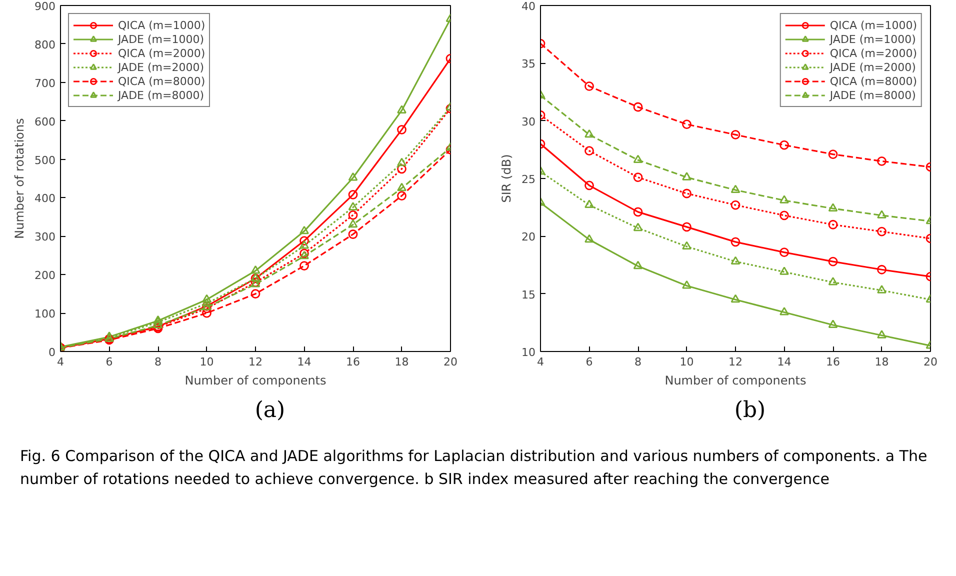 This screenshot has width=956, height=576. What do you see at coordinates (45, 121) in the screenshot?
I see `y-tick-label: 600` at bounding box center [45, 121].